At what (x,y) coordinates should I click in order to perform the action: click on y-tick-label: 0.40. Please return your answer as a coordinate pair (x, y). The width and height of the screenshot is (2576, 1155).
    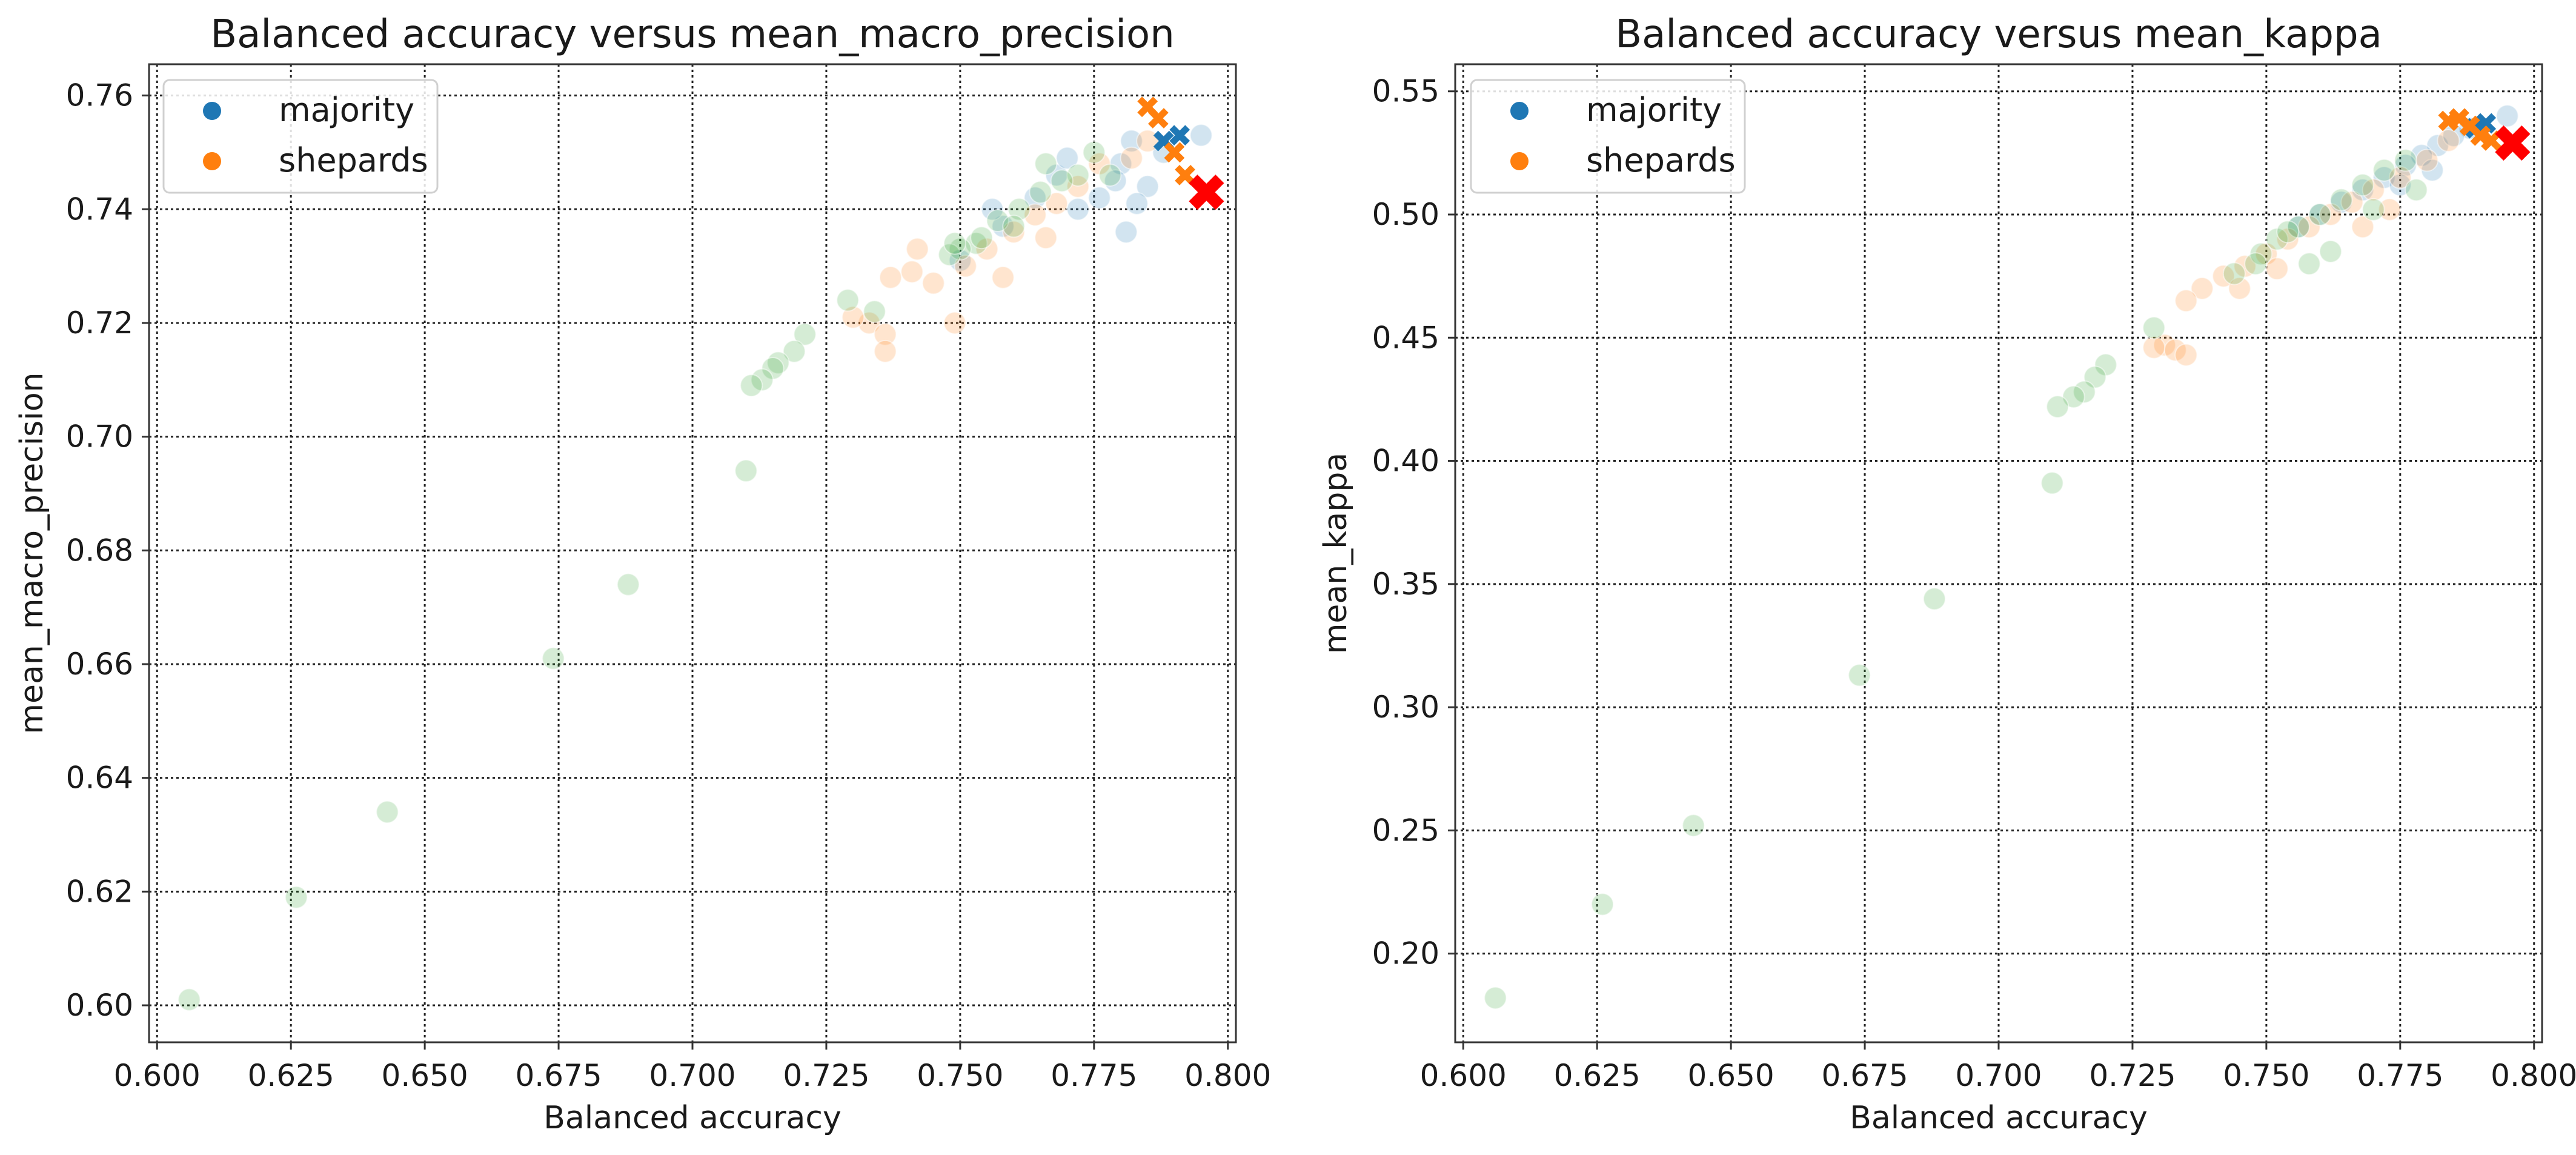
    Looking at the image, I should click on (1405, 461).